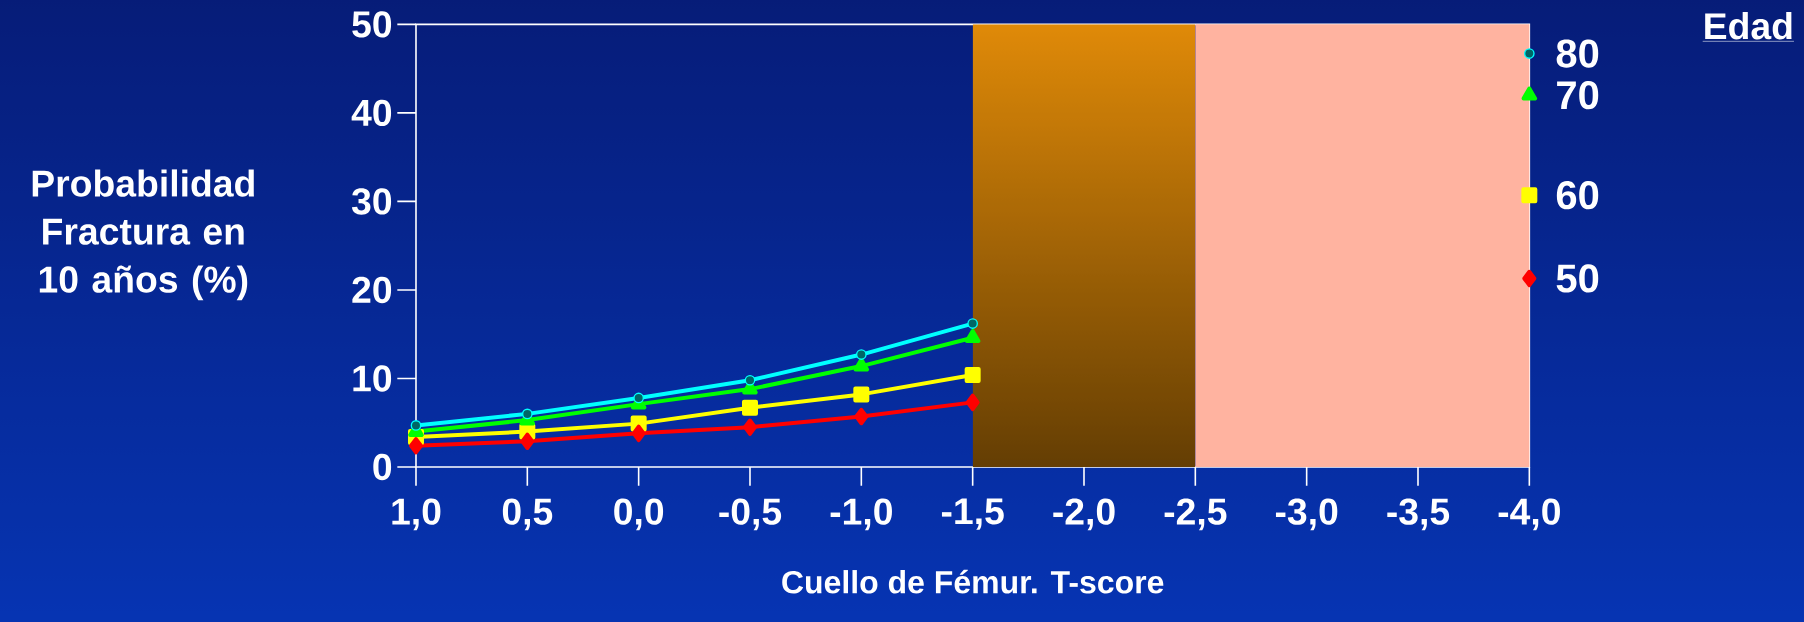  What do you see at coordinates (750, 514) in the screenshot?
I see `x-tick-label: -0,5` at bounding box center [750, 514].